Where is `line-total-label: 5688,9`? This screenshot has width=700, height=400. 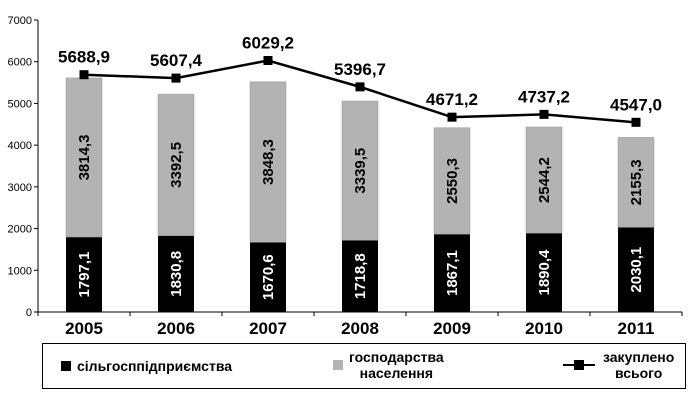 line-total-label: 5688,9 is located at coordinates (84, 57).